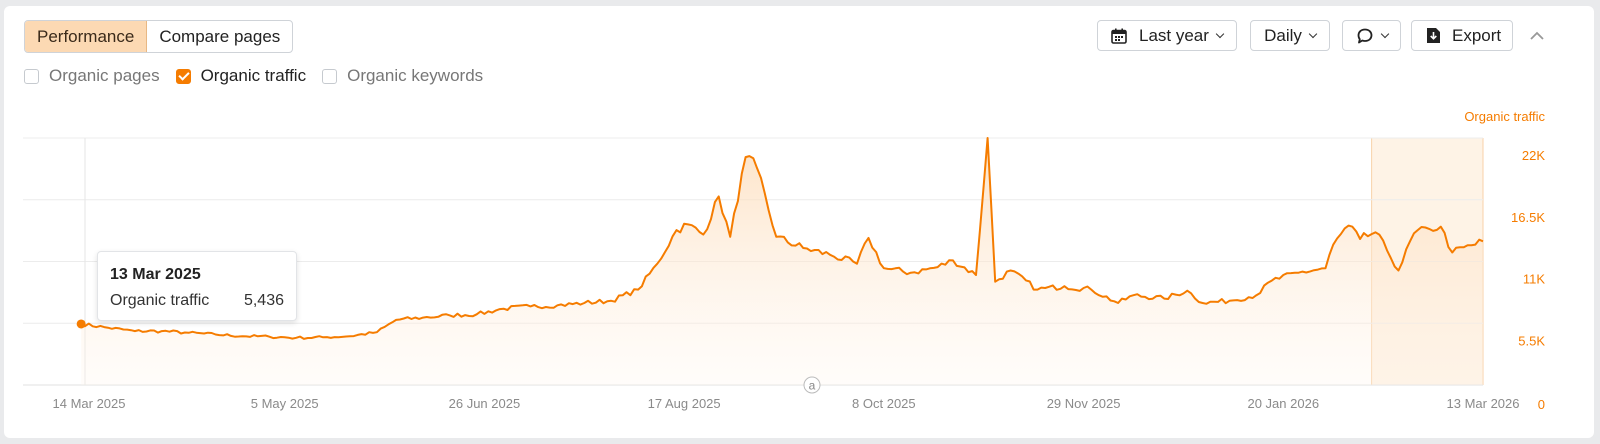  I want to click on chart-tooltip: 13 Mar 2025 Organic traffic 5,436, so click(197, 286).